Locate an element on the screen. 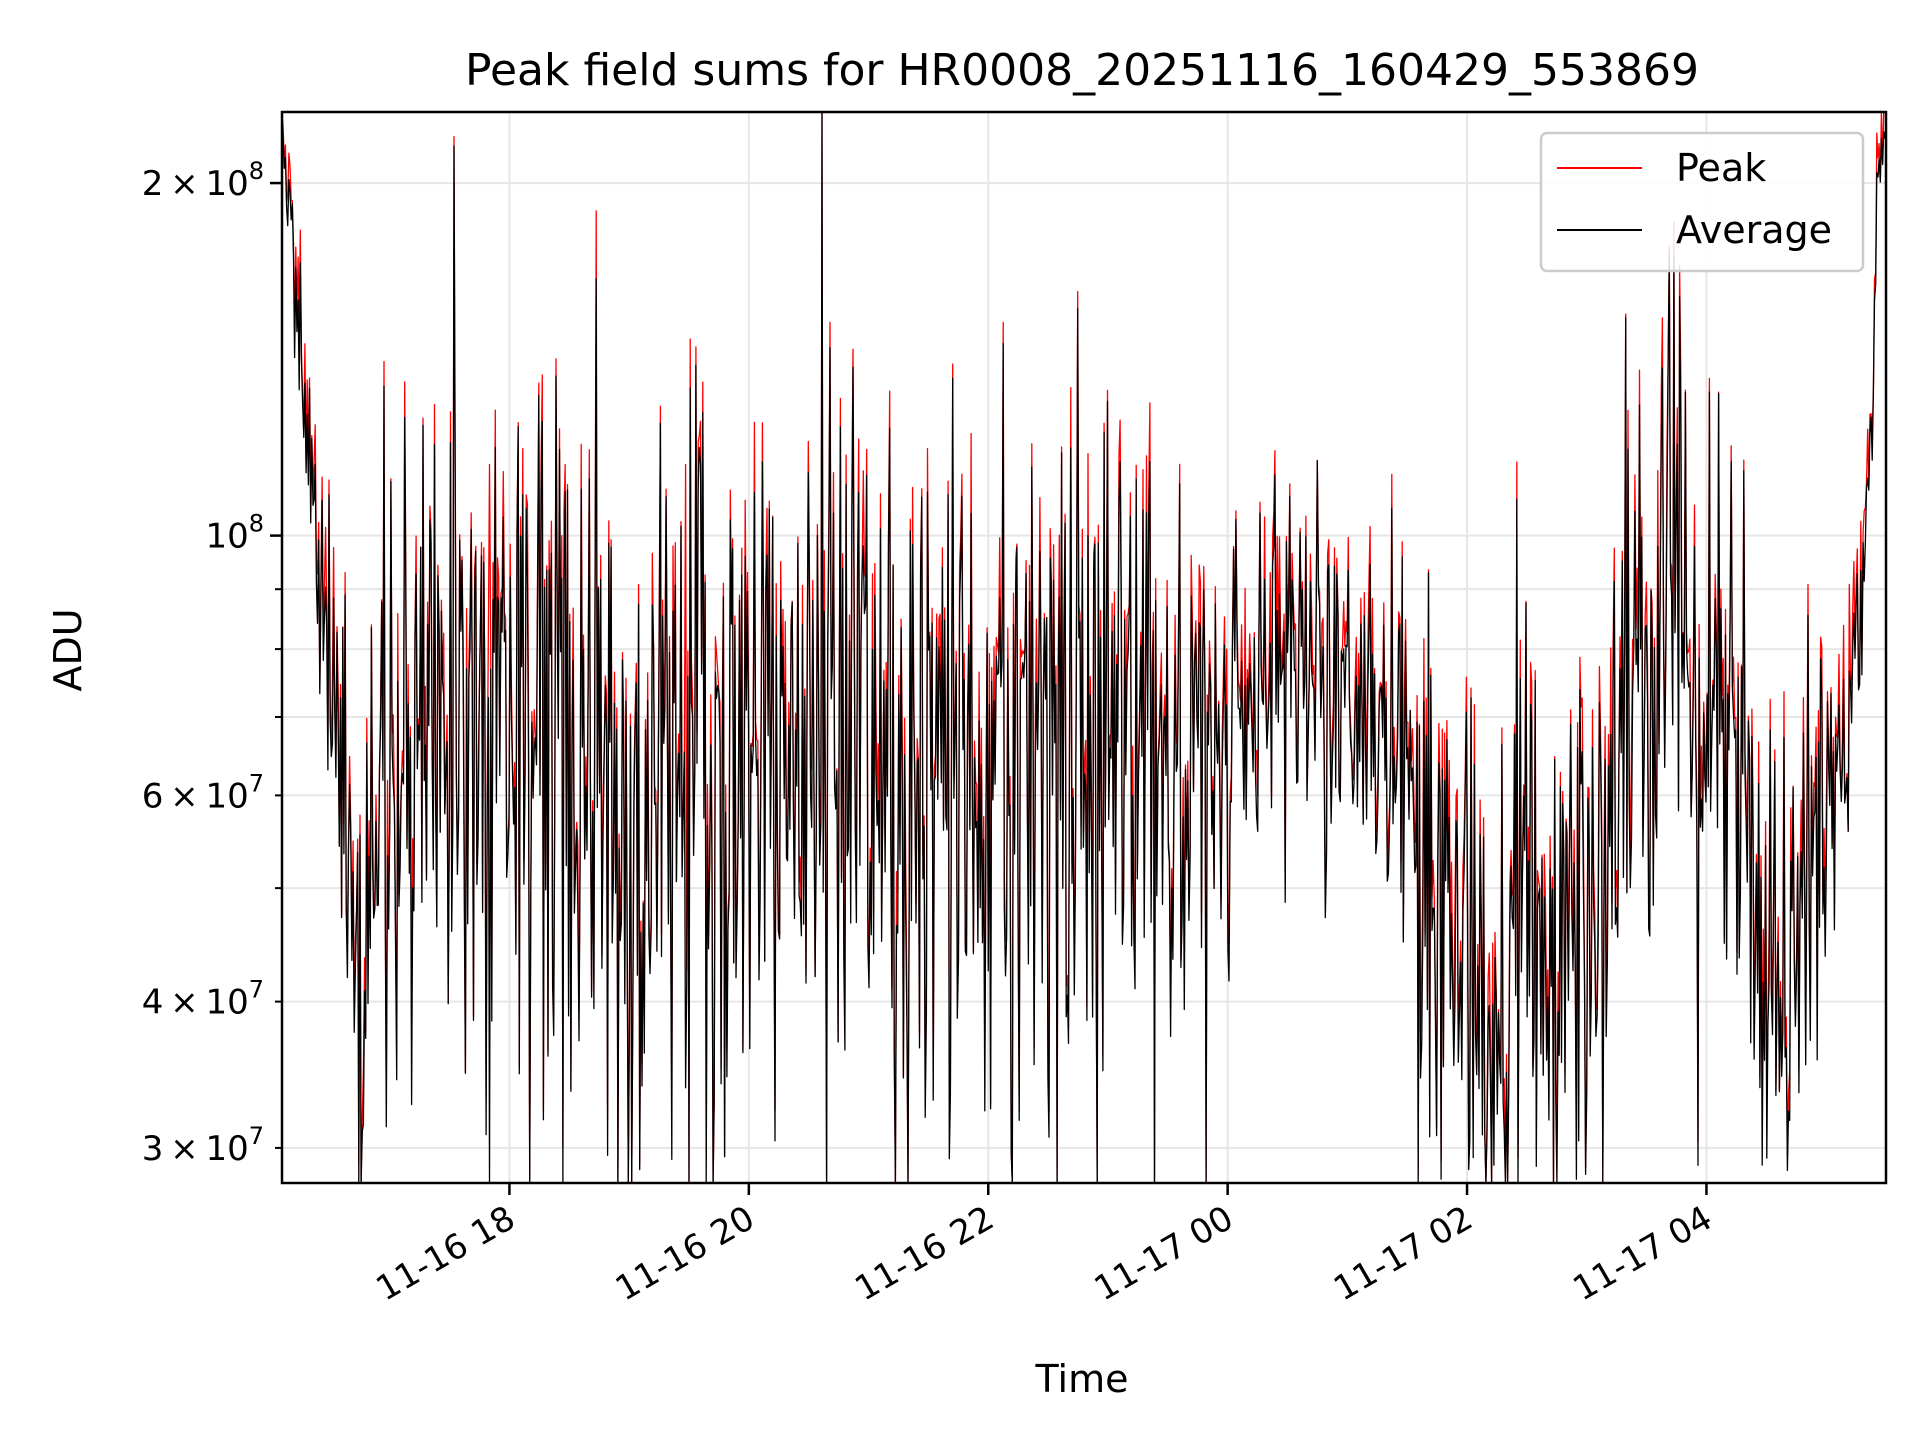 Image resolution: width=1920 pixels, height=1444 pixels. y-axis-label: ADU is located at coordinates (68, 649).